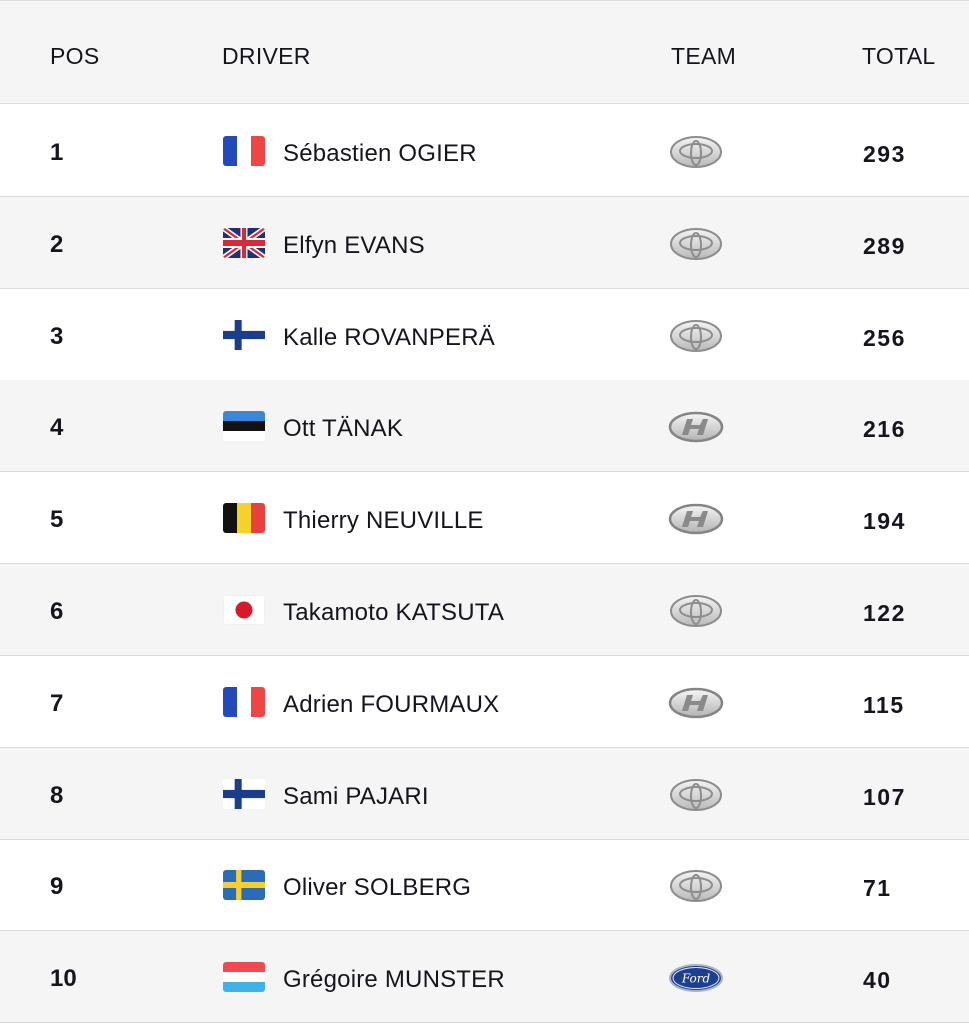 The image size is (969, 1024). Describe the element at coordinates (244, 977) in the screenshot. I see `luxembourg-flag-icon` at that location.